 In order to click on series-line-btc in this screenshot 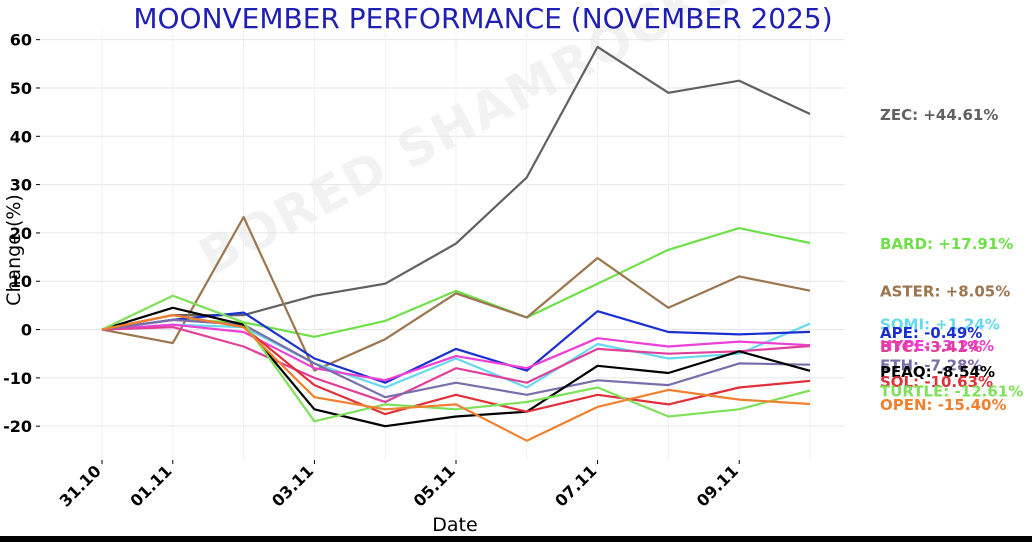, I will do `click(456, 365)`.